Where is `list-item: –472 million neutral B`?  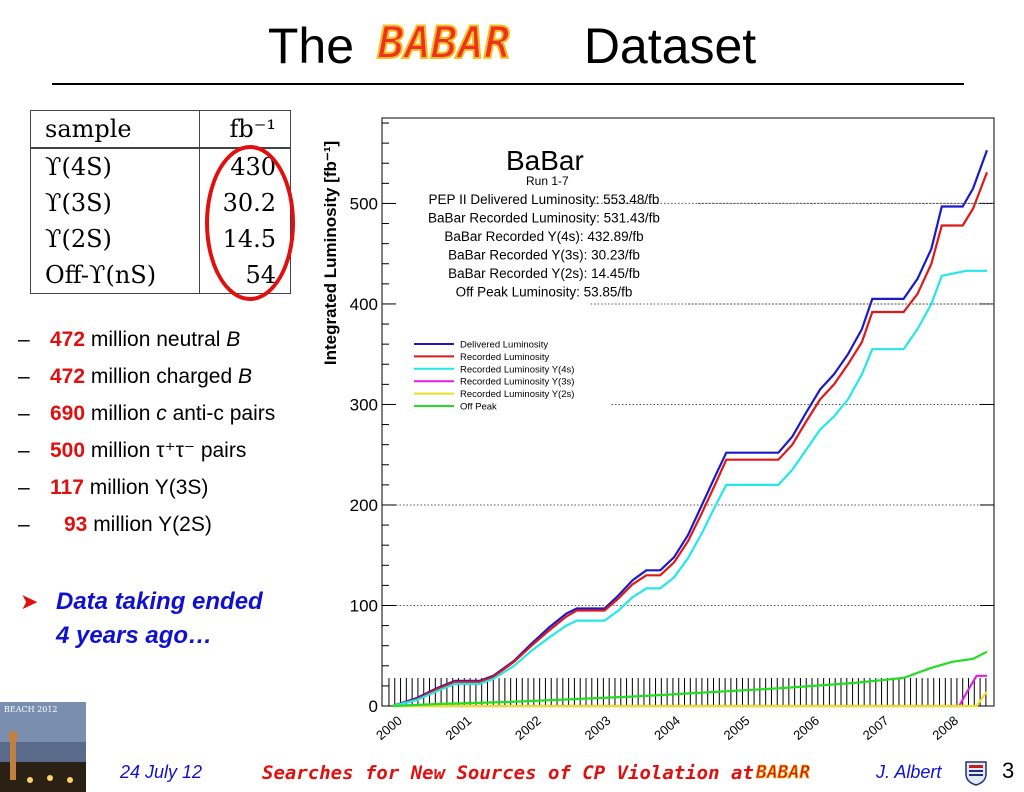 list-item: –472 million neutral B is located at coordinates (146, 339).